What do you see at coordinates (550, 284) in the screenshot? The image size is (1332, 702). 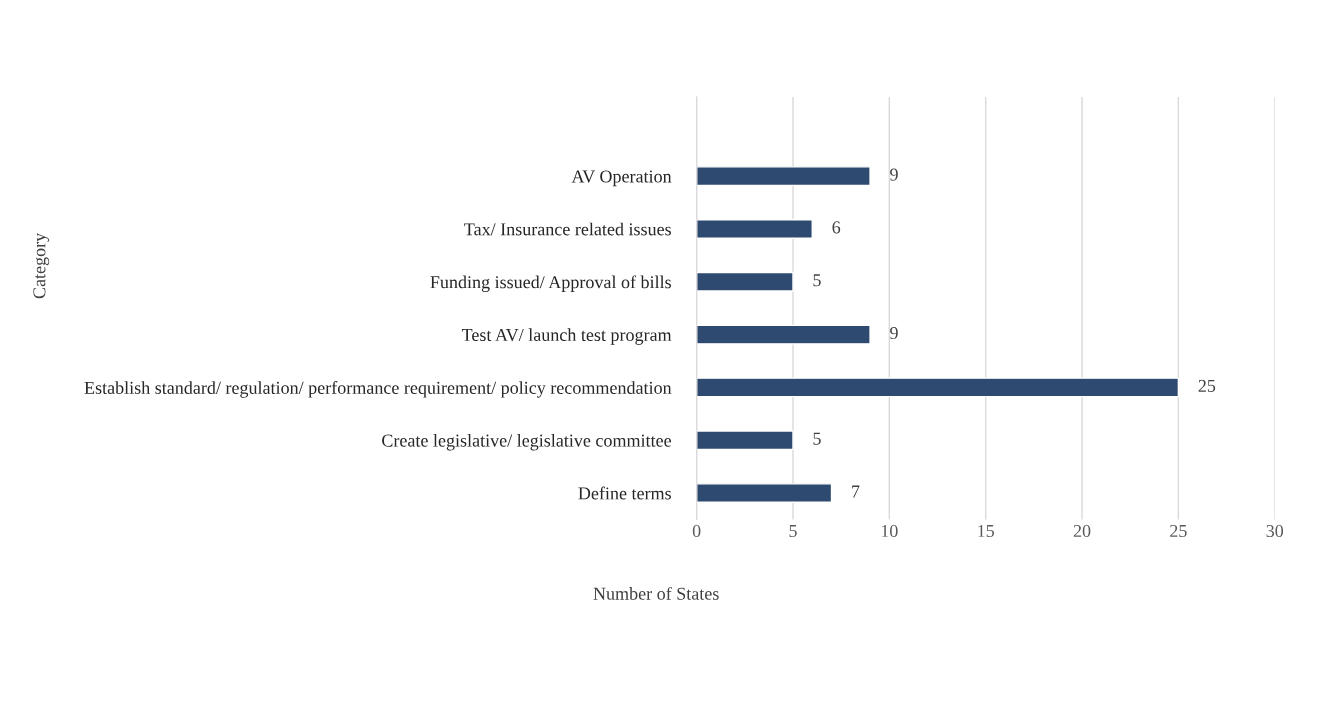 I see `y-tick-label: Funding issued/ Approval of bills` at bounding box center [550, 284].